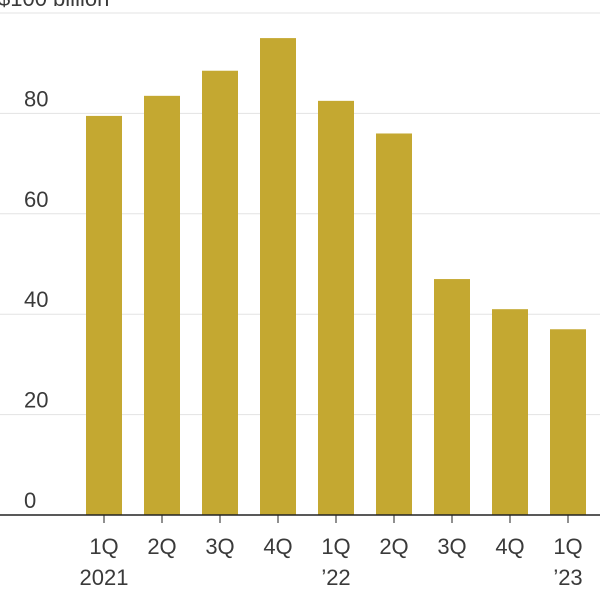  I want to click on y-axis-unit-label: $100 billion, so click(54, 5).